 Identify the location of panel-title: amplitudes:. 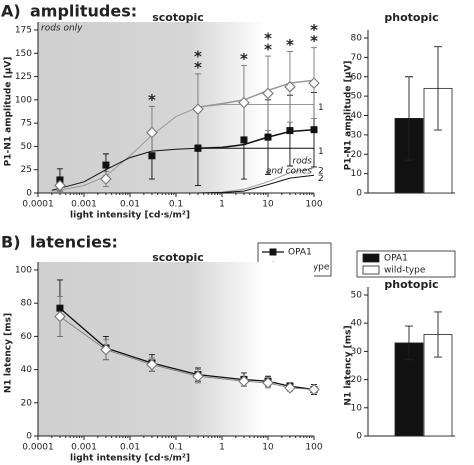
(83, 11).